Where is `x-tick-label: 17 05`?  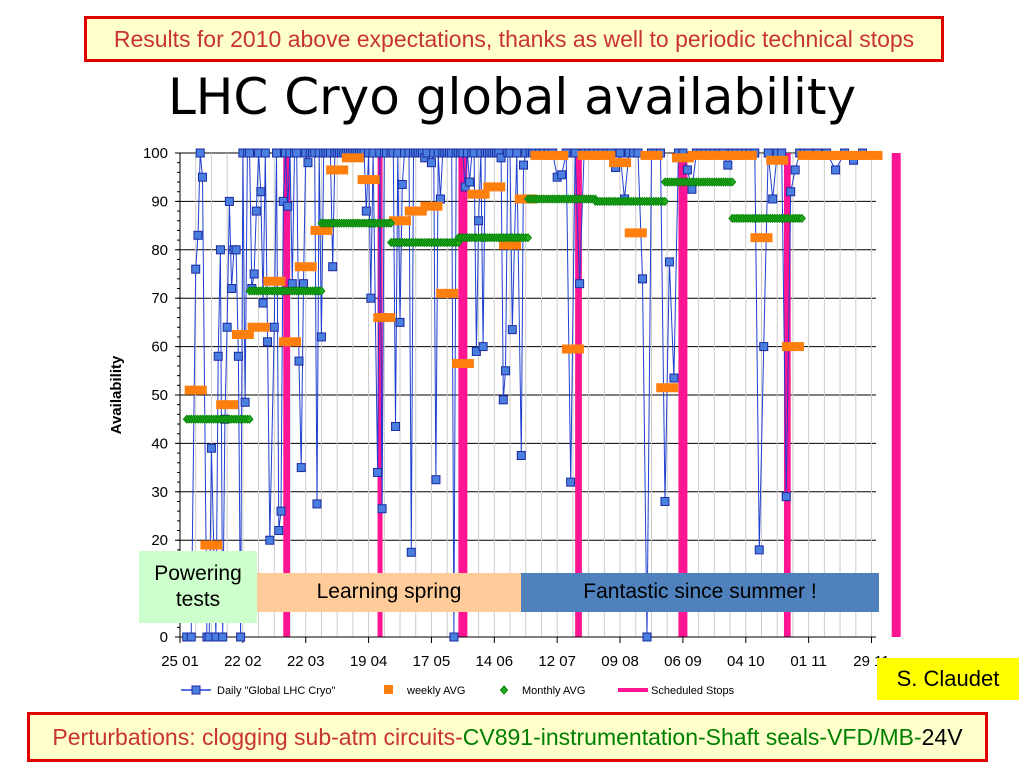
x-tick-label: 17 05 is located at coordinates (432, 661).